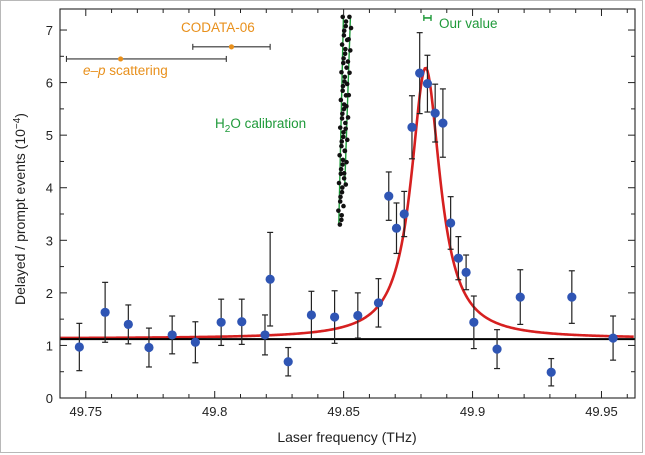 Image resolution: width=645 pixels, height=455 pixels. I want to click on y-tick-label: 0, so click(49, 398).